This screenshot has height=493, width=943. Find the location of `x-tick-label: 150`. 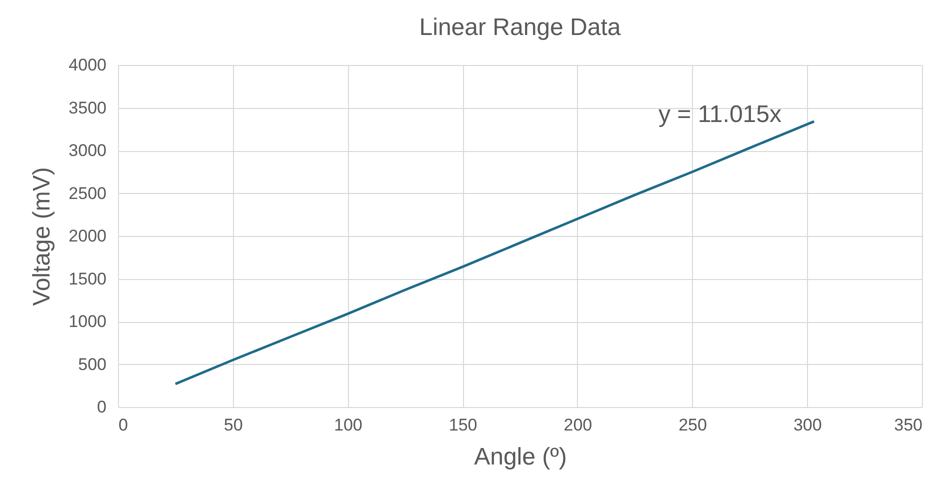

x-tick-label: 150 is located at coordinates (463, 425).